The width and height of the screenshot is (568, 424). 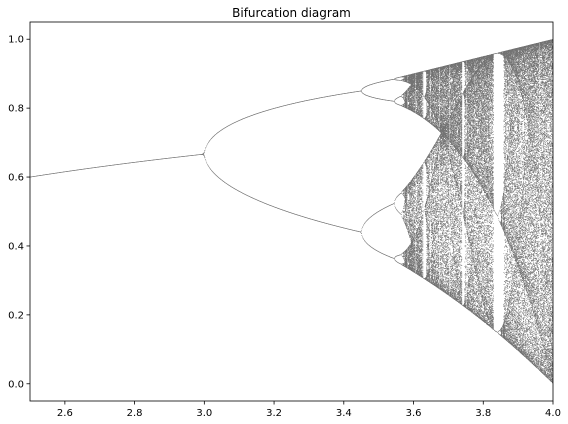 I want to click on x-tick-label: 3.8, so click(x=483, y=413).